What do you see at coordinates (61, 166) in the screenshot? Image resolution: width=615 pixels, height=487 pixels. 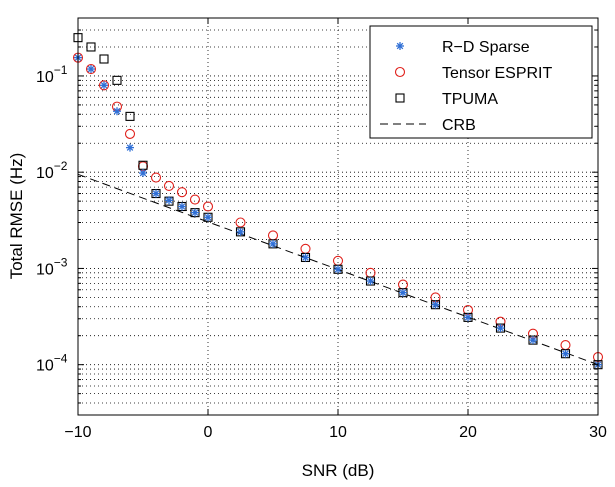 I see `y-tick-exponent: −2` at bounding box center [61, 166].